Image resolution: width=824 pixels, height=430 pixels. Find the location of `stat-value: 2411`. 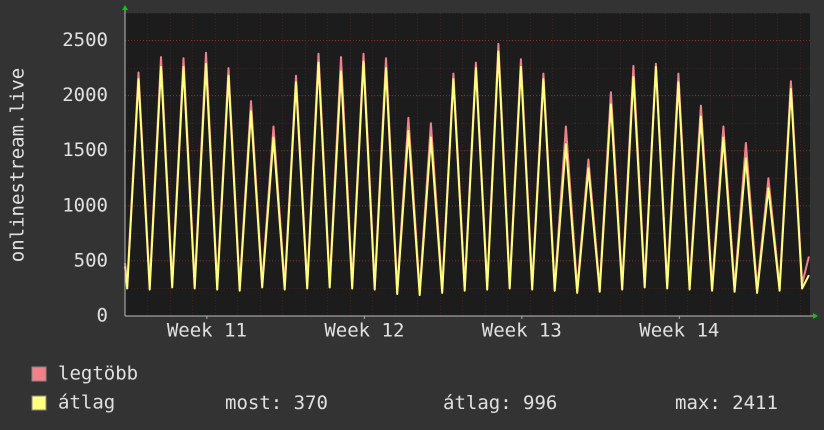

stat-value: 2411 is located at coordinates (755, 403).